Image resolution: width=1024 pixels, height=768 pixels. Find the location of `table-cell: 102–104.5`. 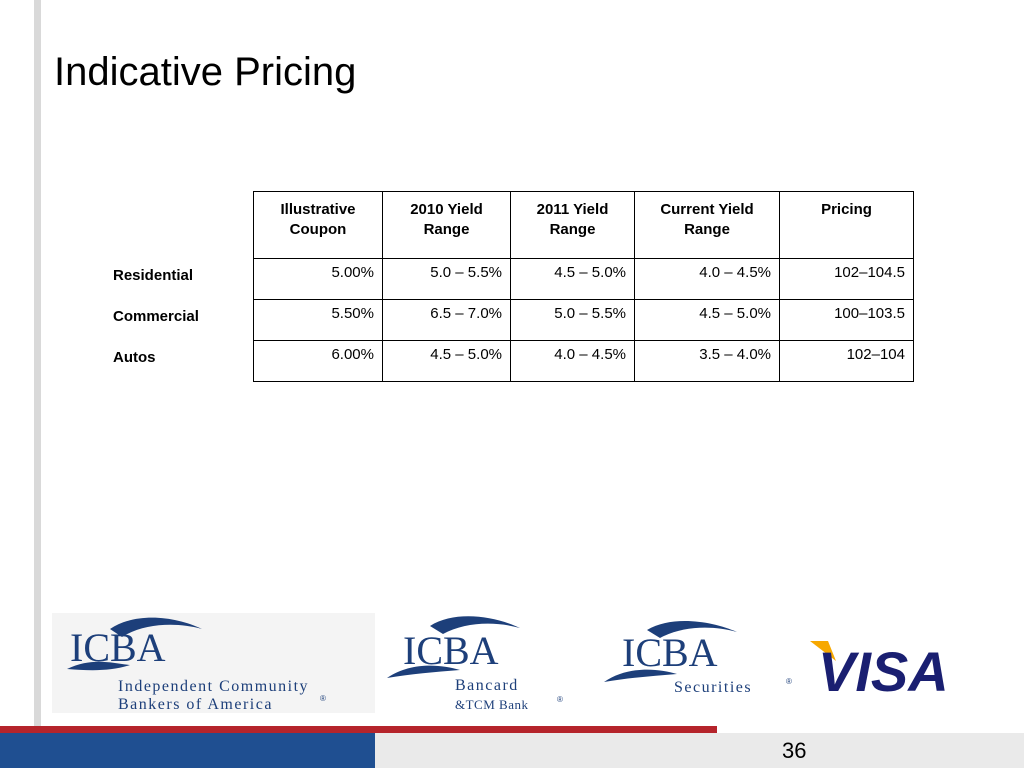

table-cell: 102–104.5 is located at coordinates (846, 279).